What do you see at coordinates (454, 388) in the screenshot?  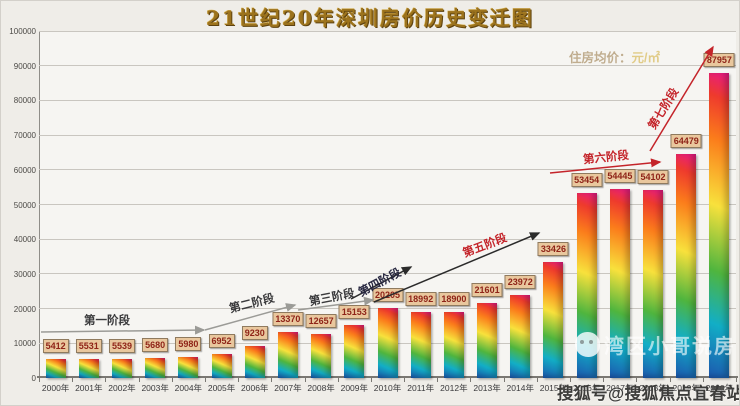 I see `x-axis-tick-label: 2012年` at bounding box center [454, 388].